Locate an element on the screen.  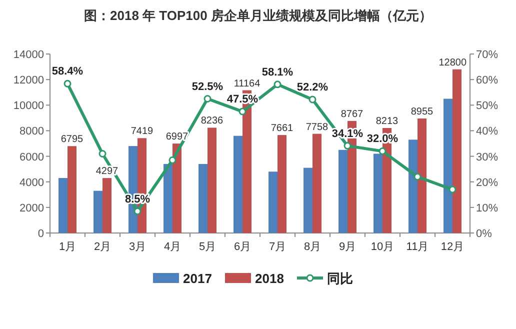
y2-tick-label: 50% is located at coordinates (487, 106).